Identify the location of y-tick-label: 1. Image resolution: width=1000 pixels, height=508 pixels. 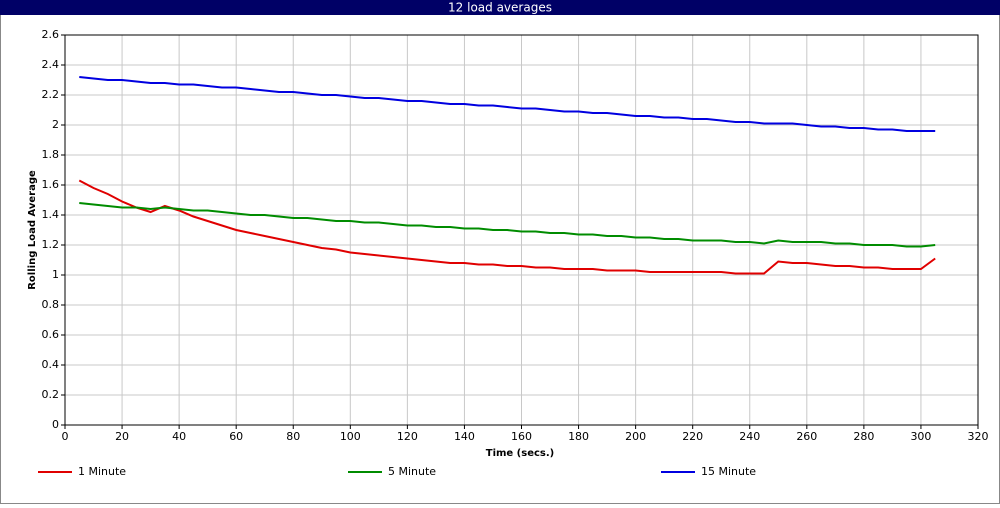
(55, 274).